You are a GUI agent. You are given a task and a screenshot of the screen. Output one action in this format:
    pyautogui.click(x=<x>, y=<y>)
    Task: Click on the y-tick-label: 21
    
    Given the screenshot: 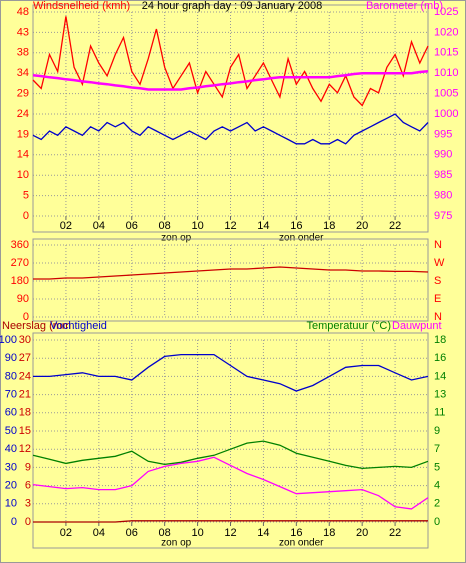 What is the action you would take?
    pyautogui.click(x=25, y=395)
    